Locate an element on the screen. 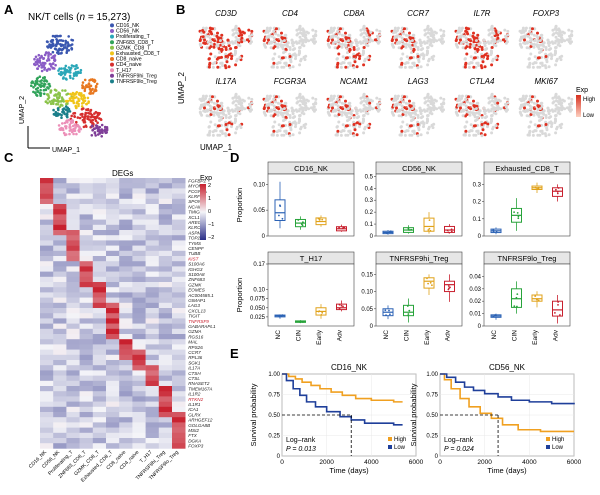 The width and height of the screenshot is (600, 495). panel-label-c: C is located at coordinates (9, 157).